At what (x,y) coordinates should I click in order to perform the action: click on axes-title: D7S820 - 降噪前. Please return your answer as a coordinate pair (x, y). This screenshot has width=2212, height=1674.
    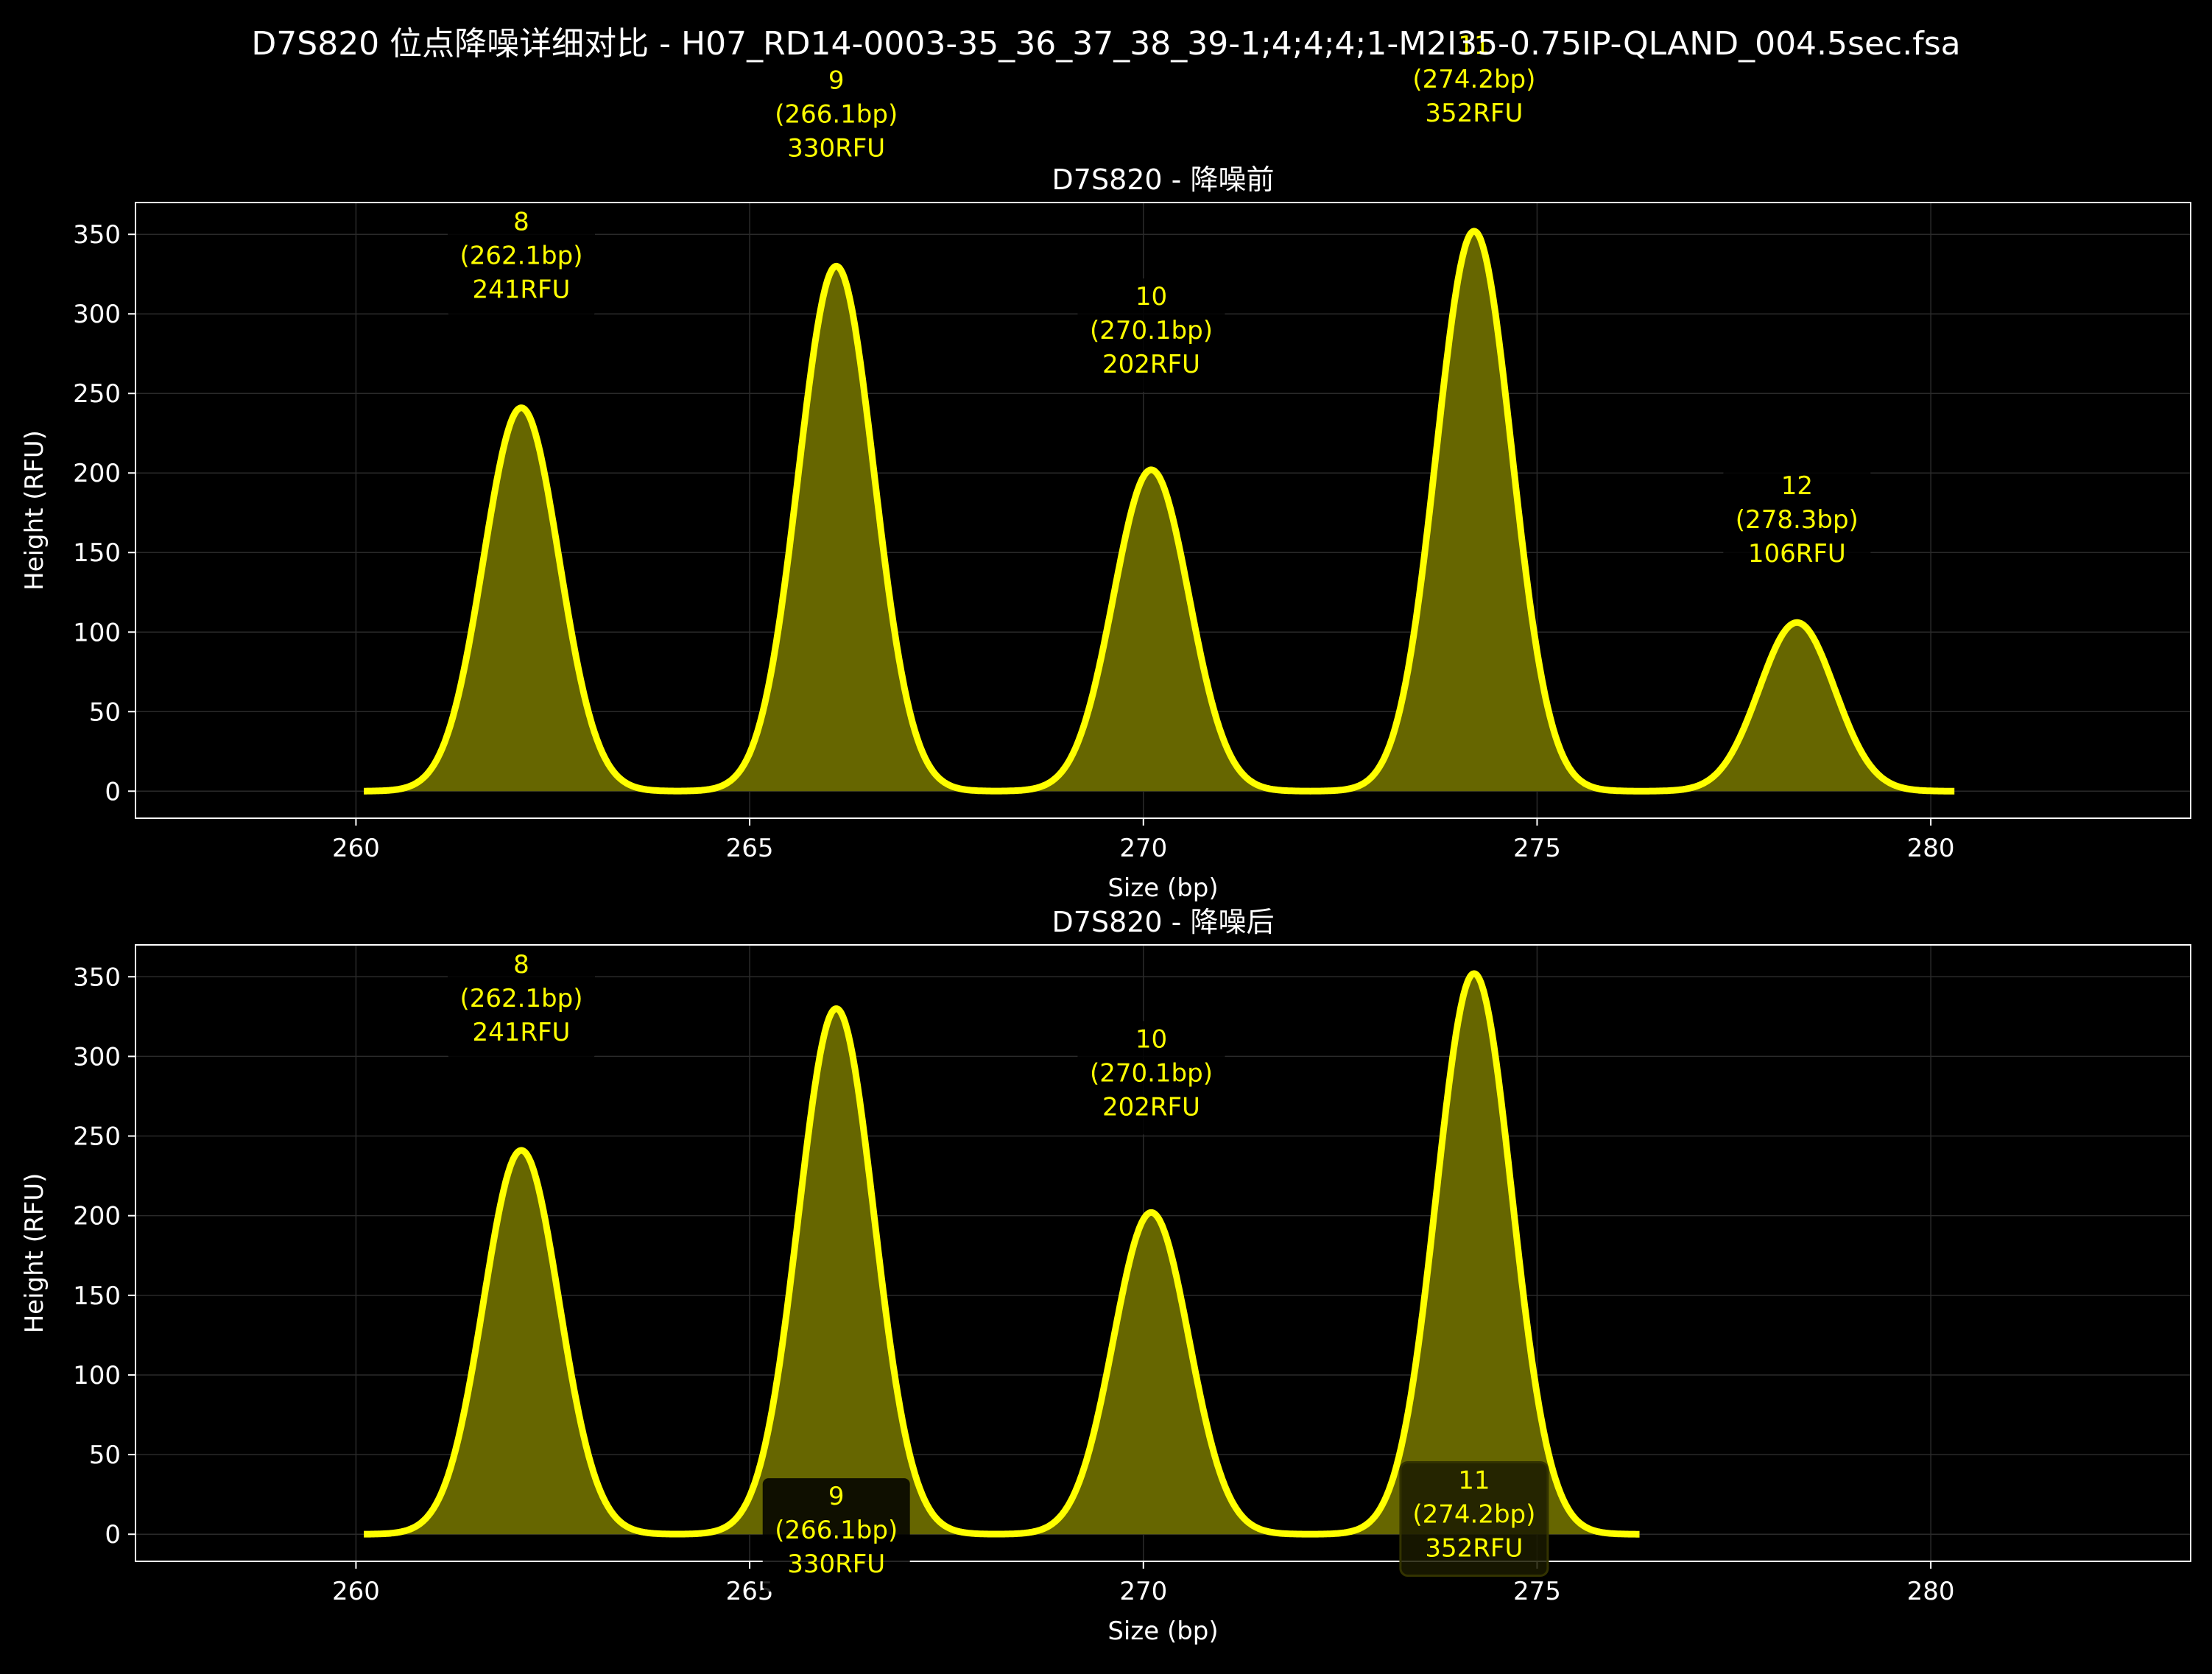
    Looking at the image, I should click on (1164, 179).